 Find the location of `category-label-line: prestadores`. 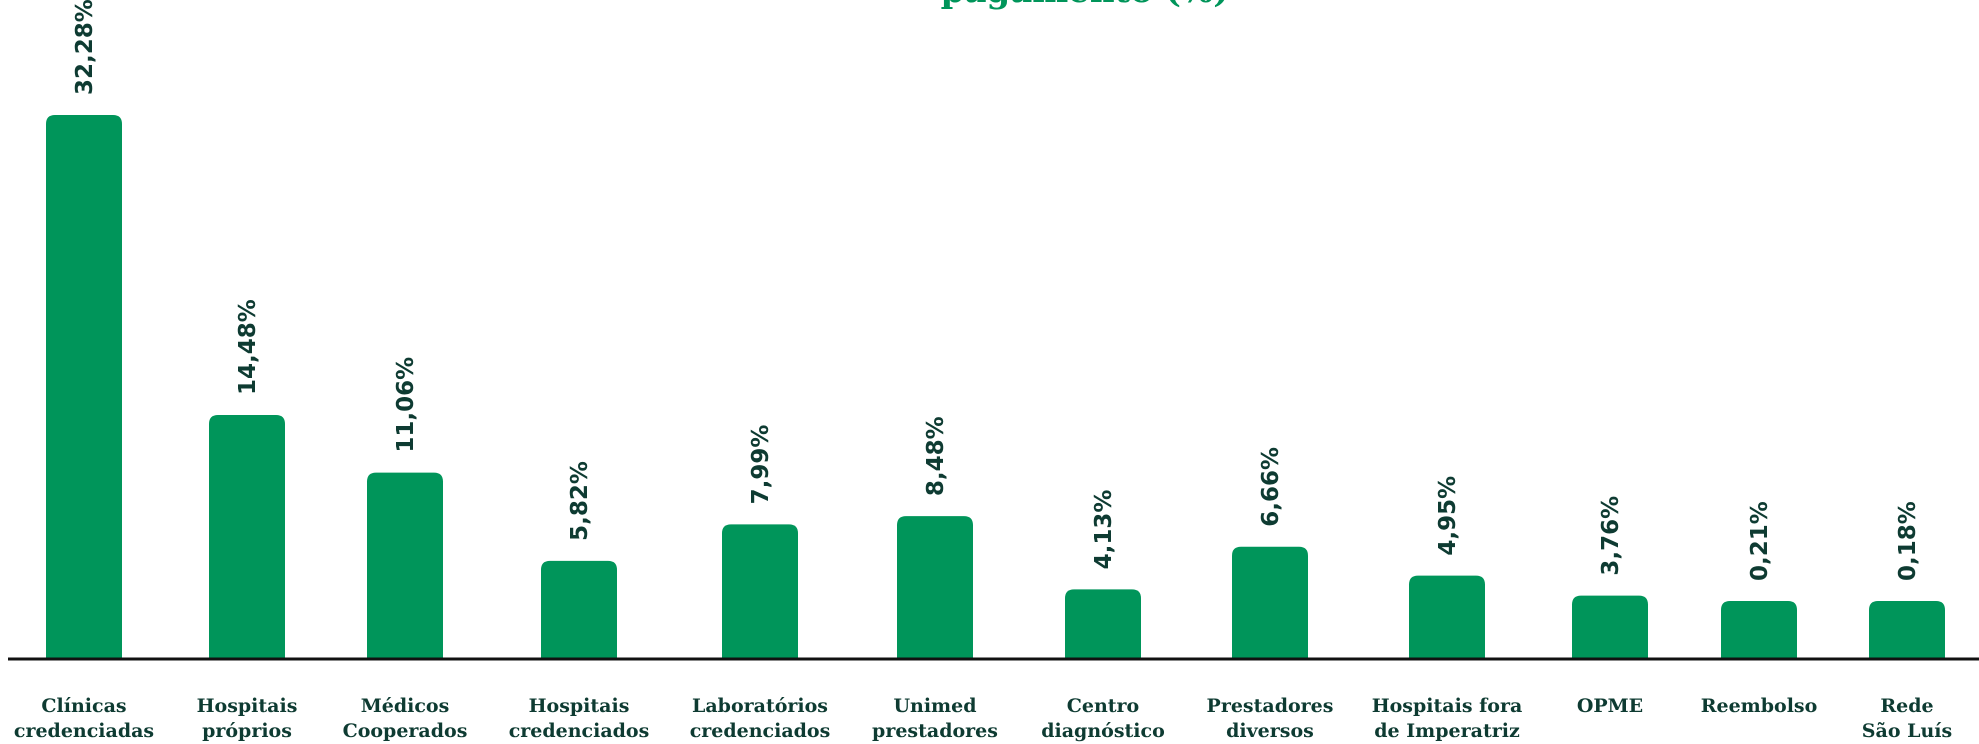

category-label-line: prestadores is located at coordinates (935, 731).